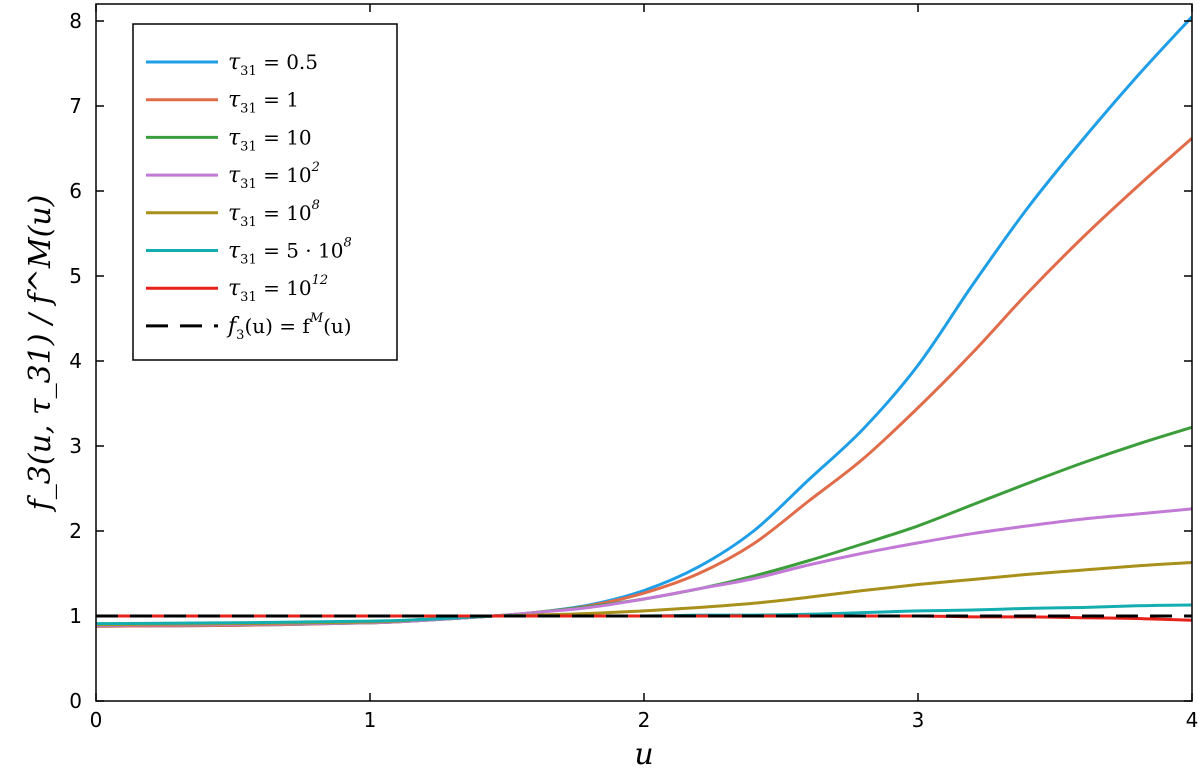  Describe the element at coordinates (273, 64) in the screenshot. I see `legend-label: τ31 = 0.5` at that location.